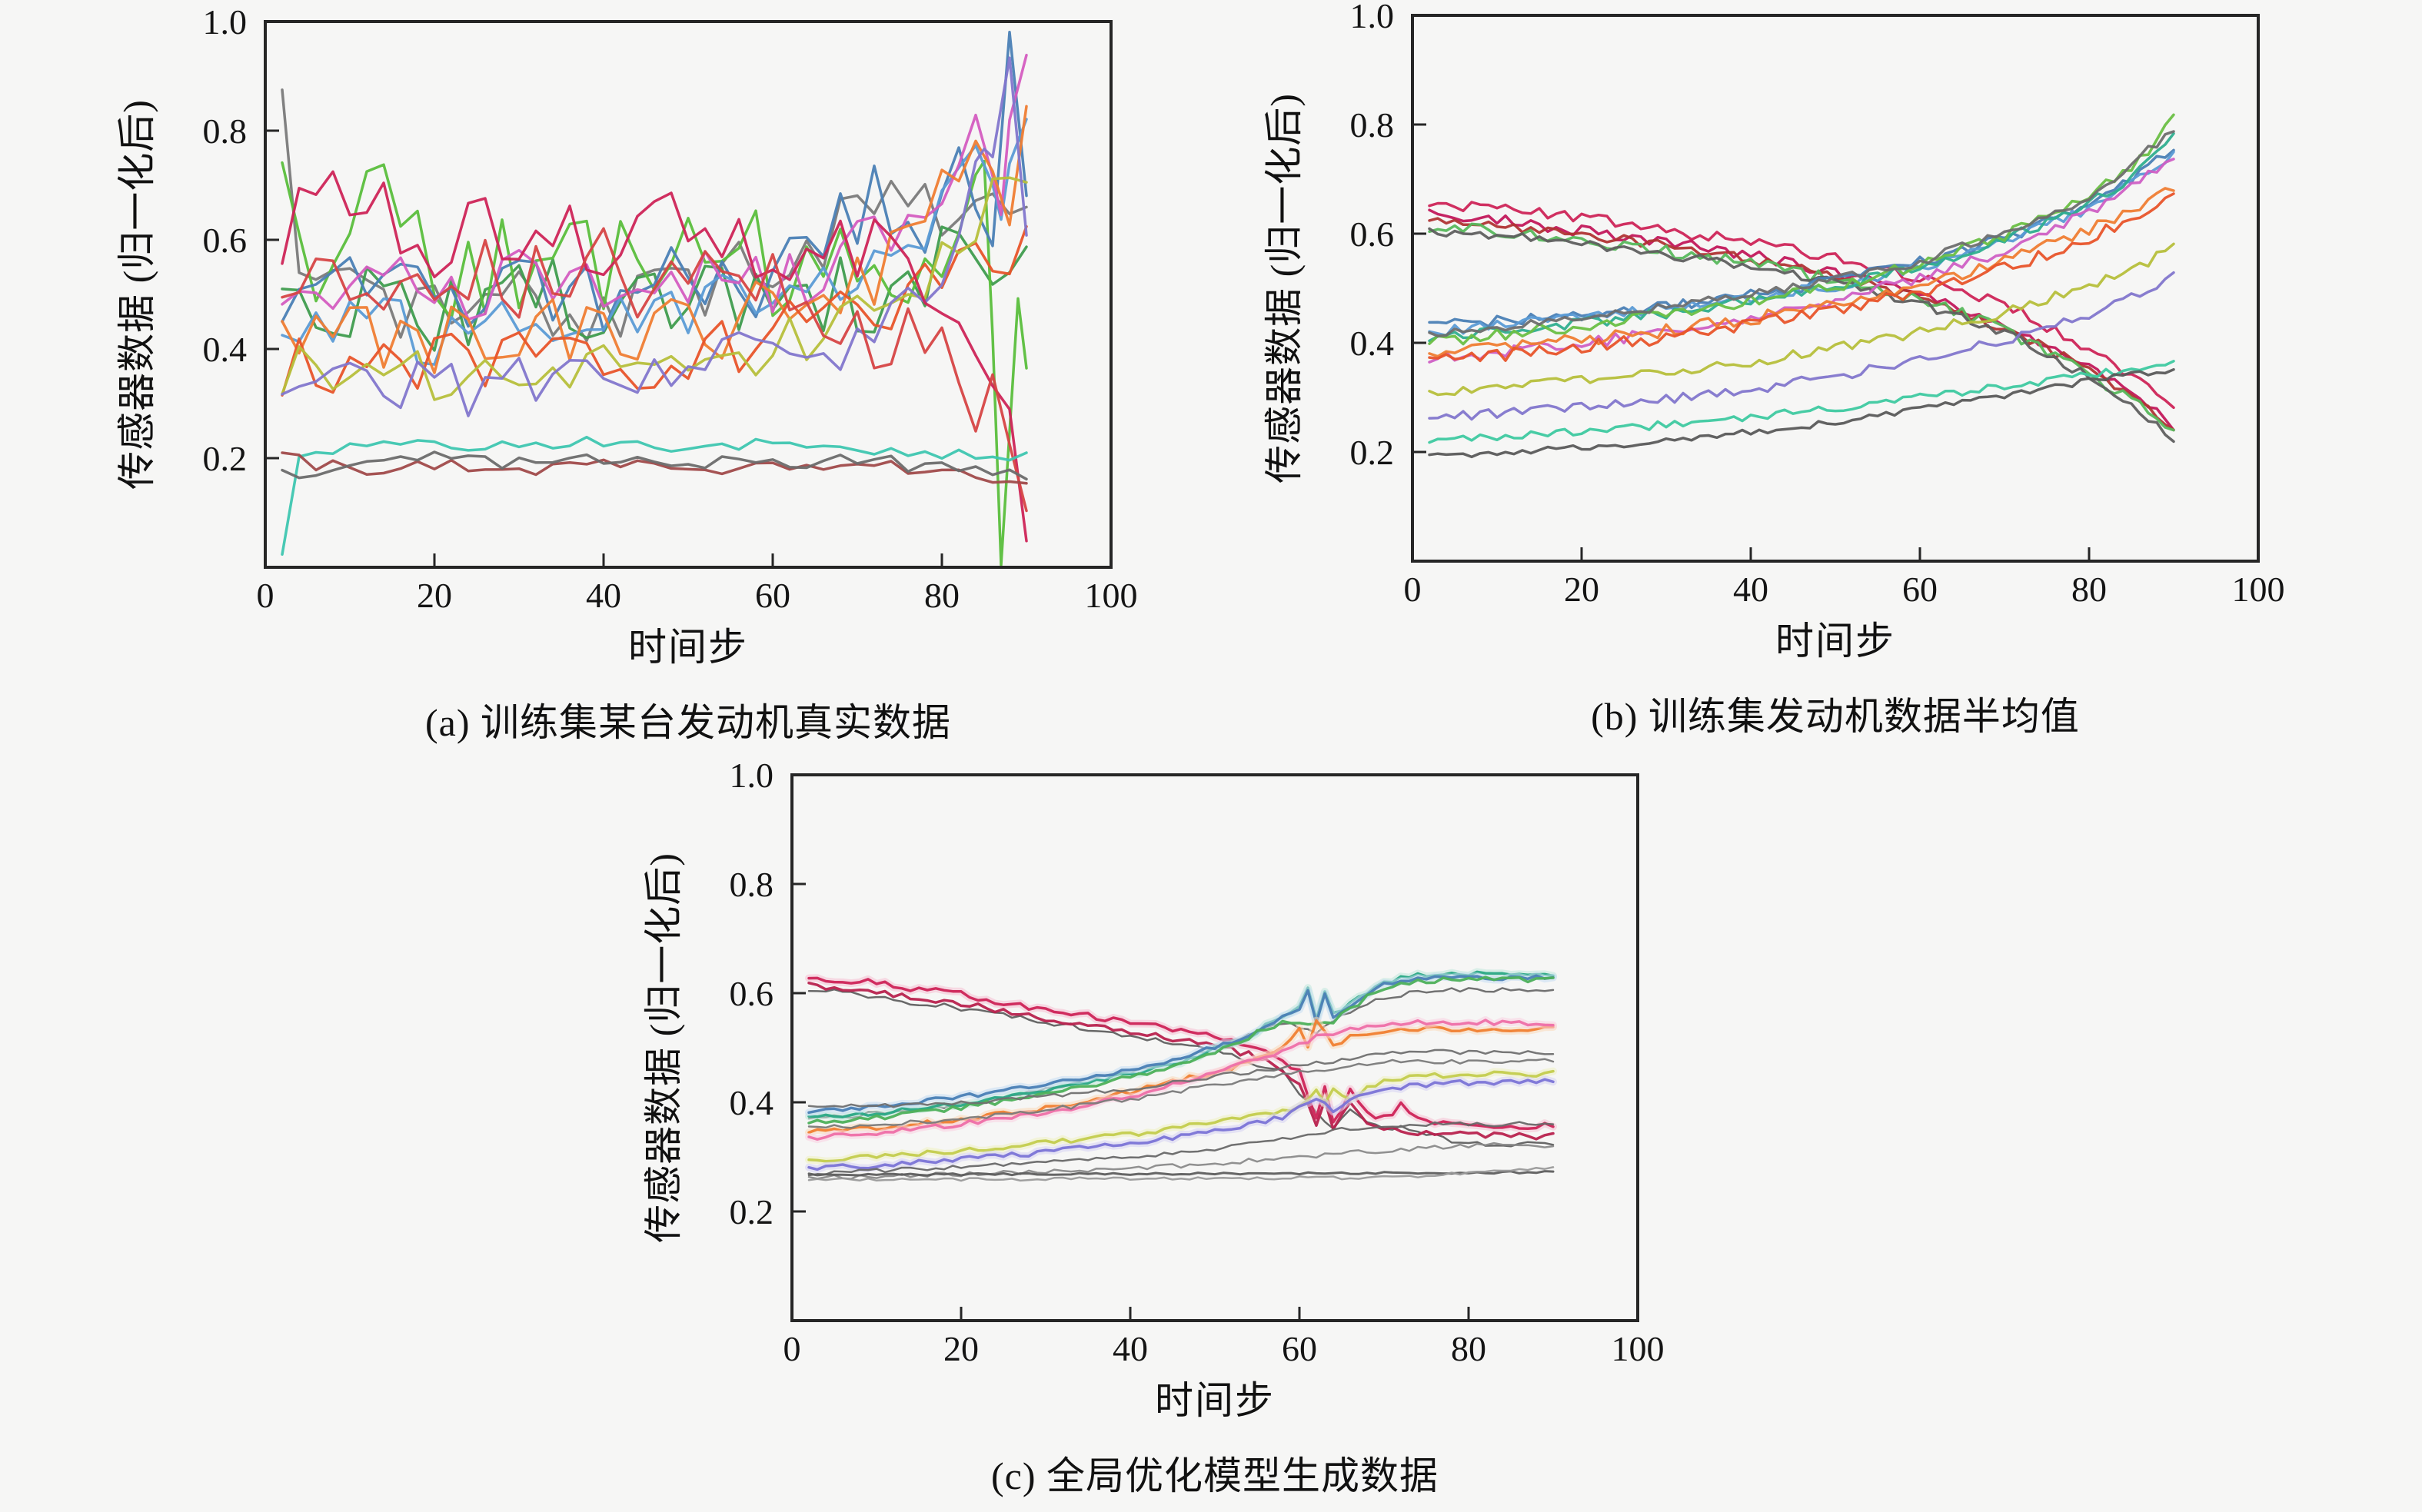 The height and width of the screenshot is (1512, 2422). Describe the element at coordinates (688, 647) in the screenshot. I see `chart-a-x-axis-label: 时间步` at that location.